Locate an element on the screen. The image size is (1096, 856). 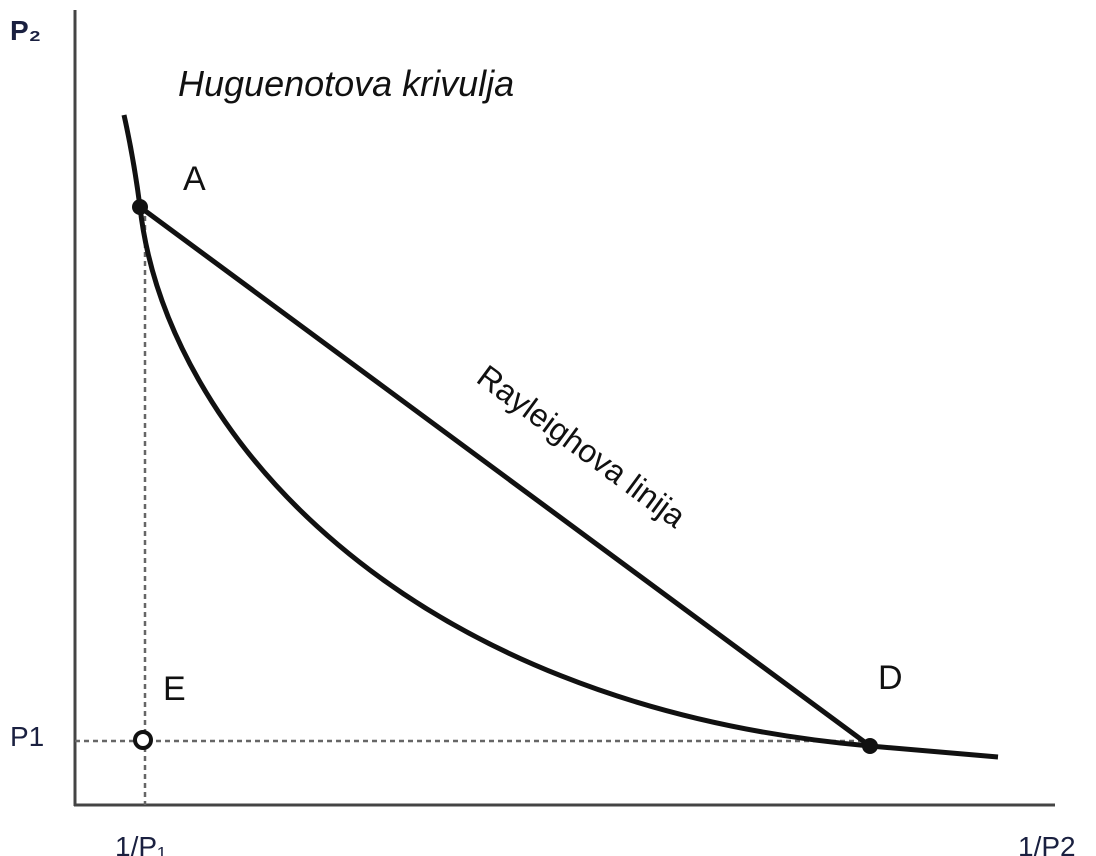
point-d is located at coordinates (870, 746).